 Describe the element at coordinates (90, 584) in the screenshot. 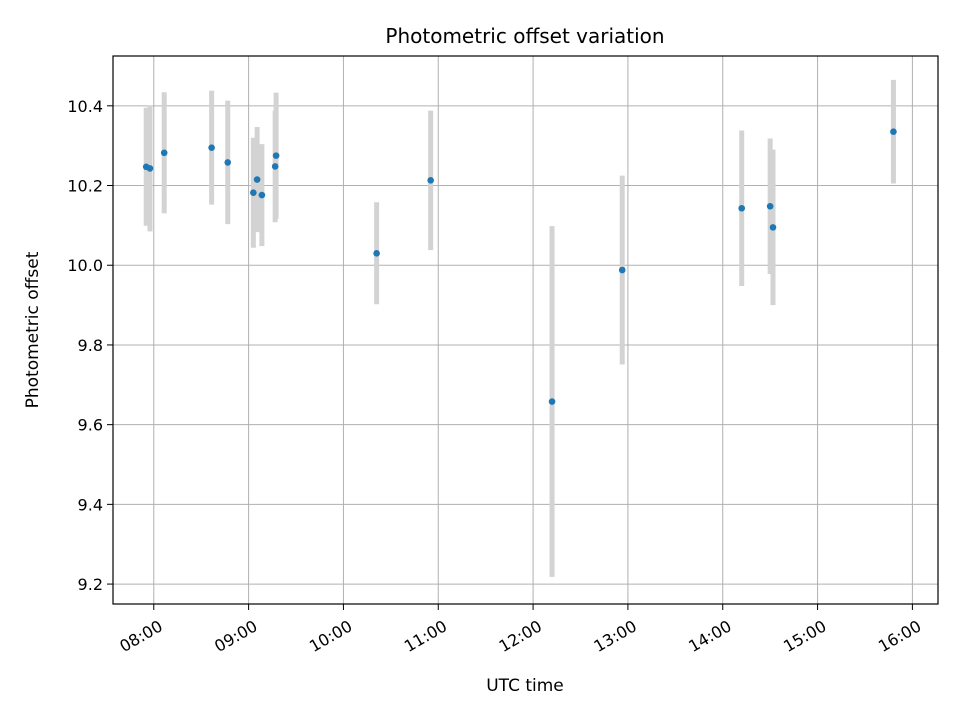

I see `y-tick-label: 9.2` at that location.